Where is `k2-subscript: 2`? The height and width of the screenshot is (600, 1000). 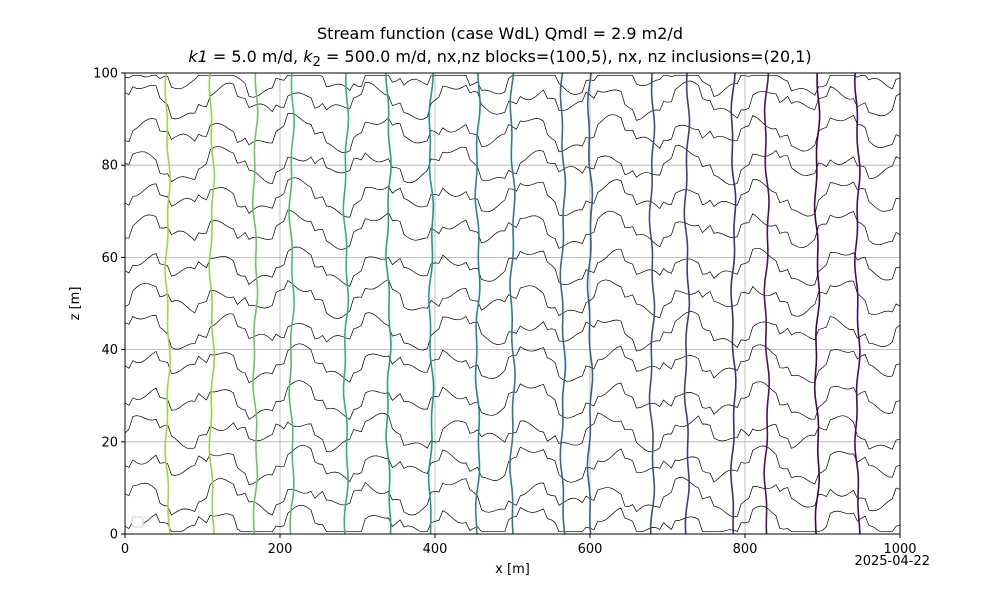
k2-subscript: 2 is located at coordinates (316, 63).